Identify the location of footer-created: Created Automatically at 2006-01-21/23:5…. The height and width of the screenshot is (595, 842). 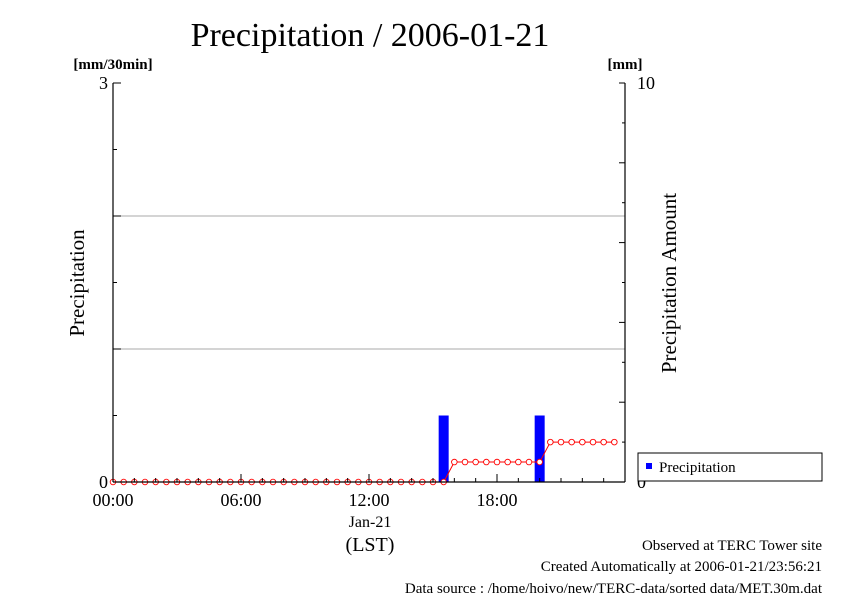
(681, 567).